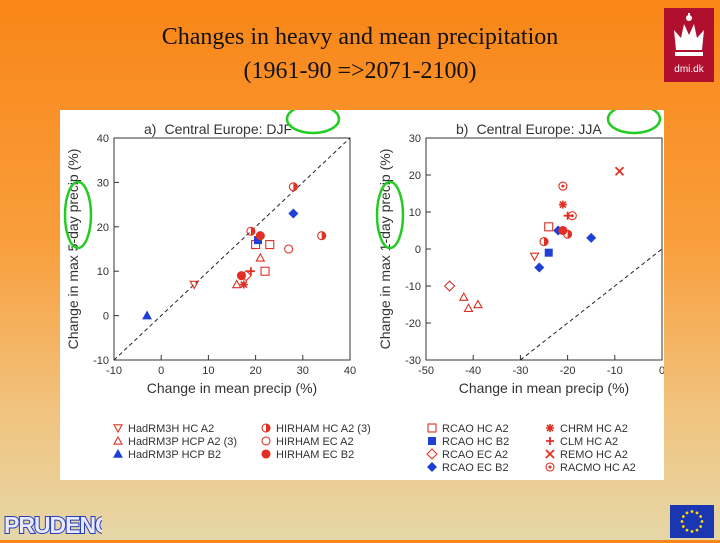 The width and height of the screenshot is (720, 543). I want to click on legend-label: HadRM3H HC A2, so click(171, 429).